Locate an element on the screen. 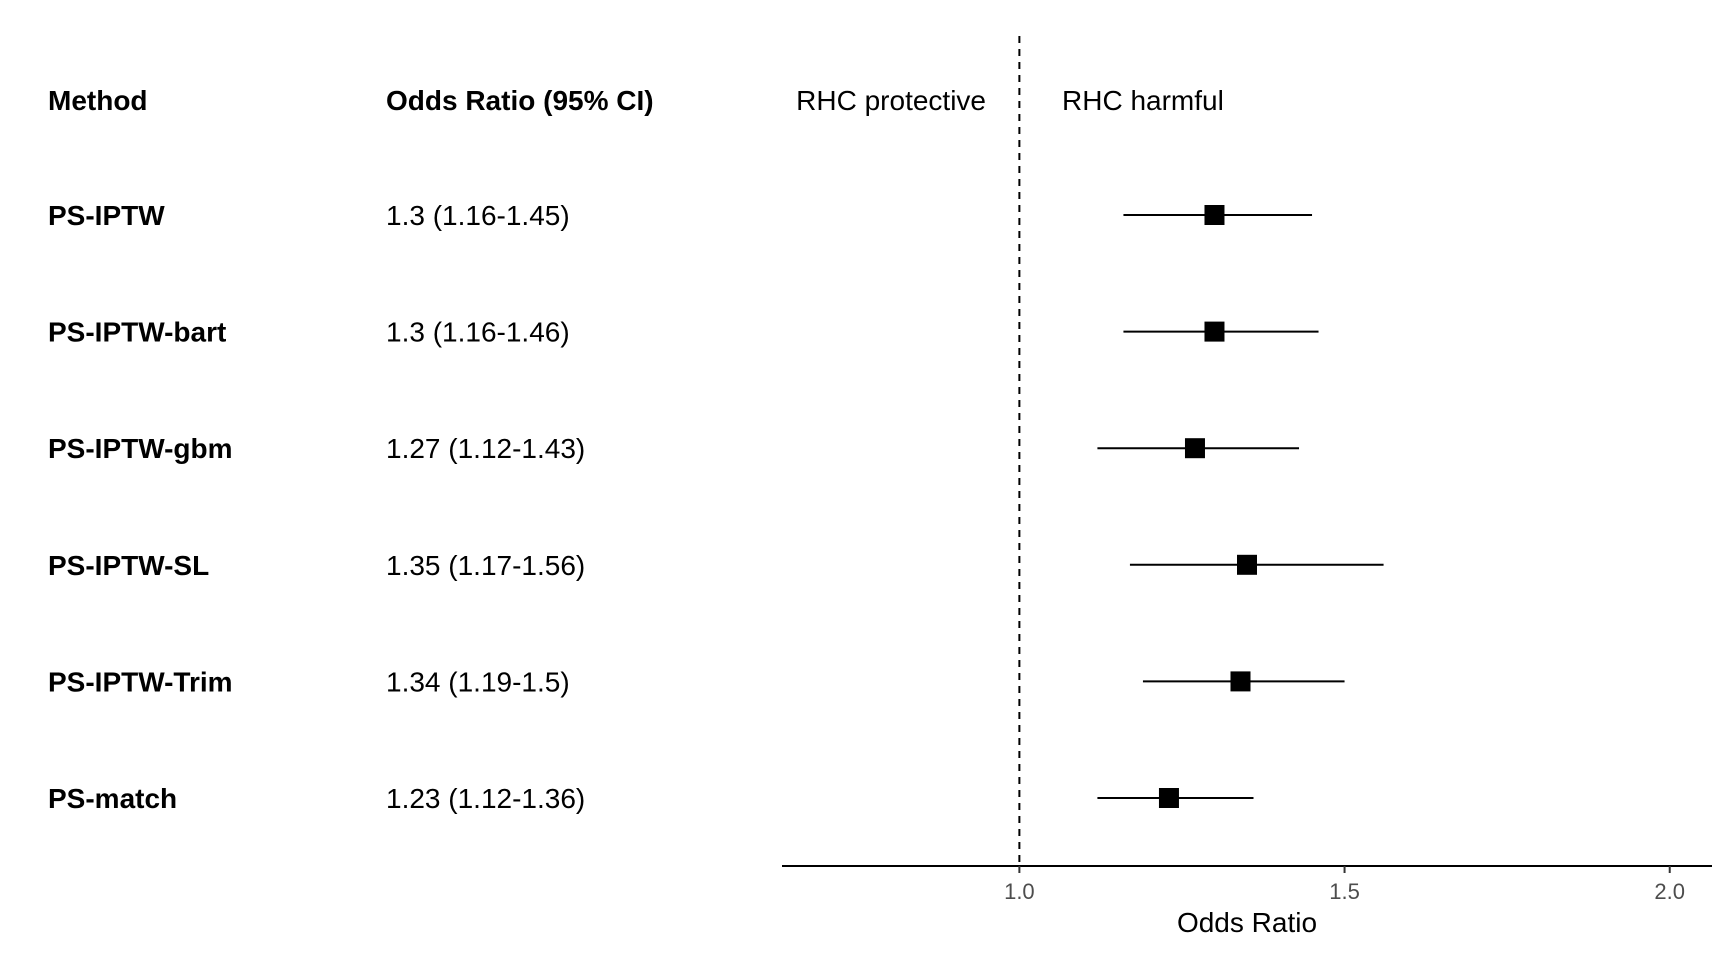  estimate-header: Odds Ratio (95% CI) is located at coordinates (520, 100).